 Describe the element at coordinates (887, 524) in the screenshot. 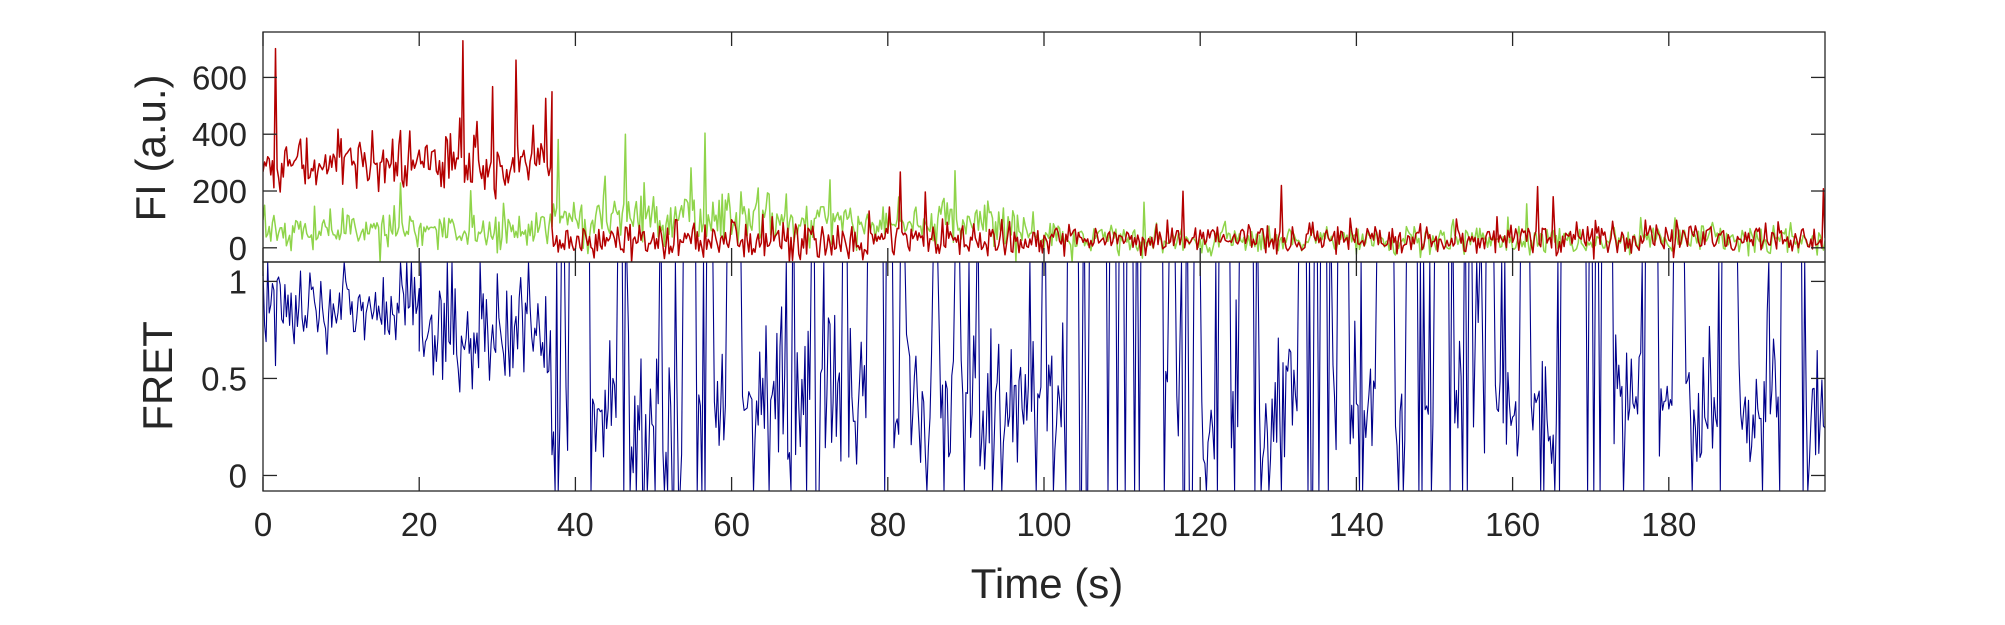

I see `x-tick-label: 80` at that location.